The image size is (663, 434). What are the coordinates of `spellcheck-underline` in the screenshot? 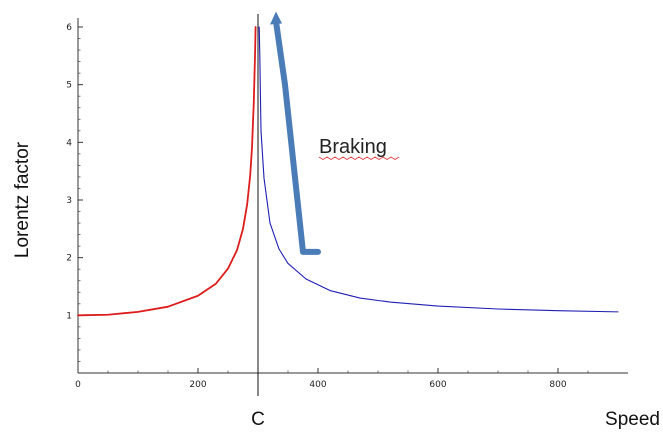 It's located at (359, 158).